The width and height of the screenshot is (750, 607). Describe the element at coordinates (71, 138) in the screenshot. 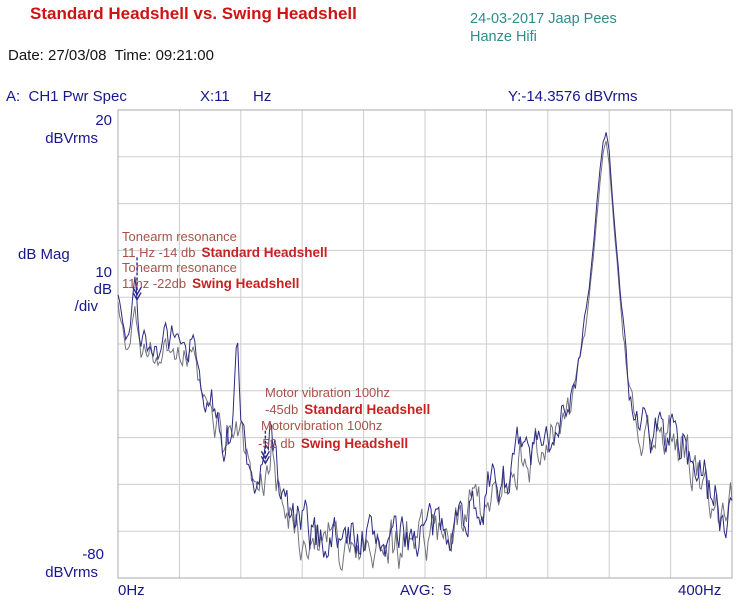

I see `y-axis-top-unit: dBVrms` at that location.